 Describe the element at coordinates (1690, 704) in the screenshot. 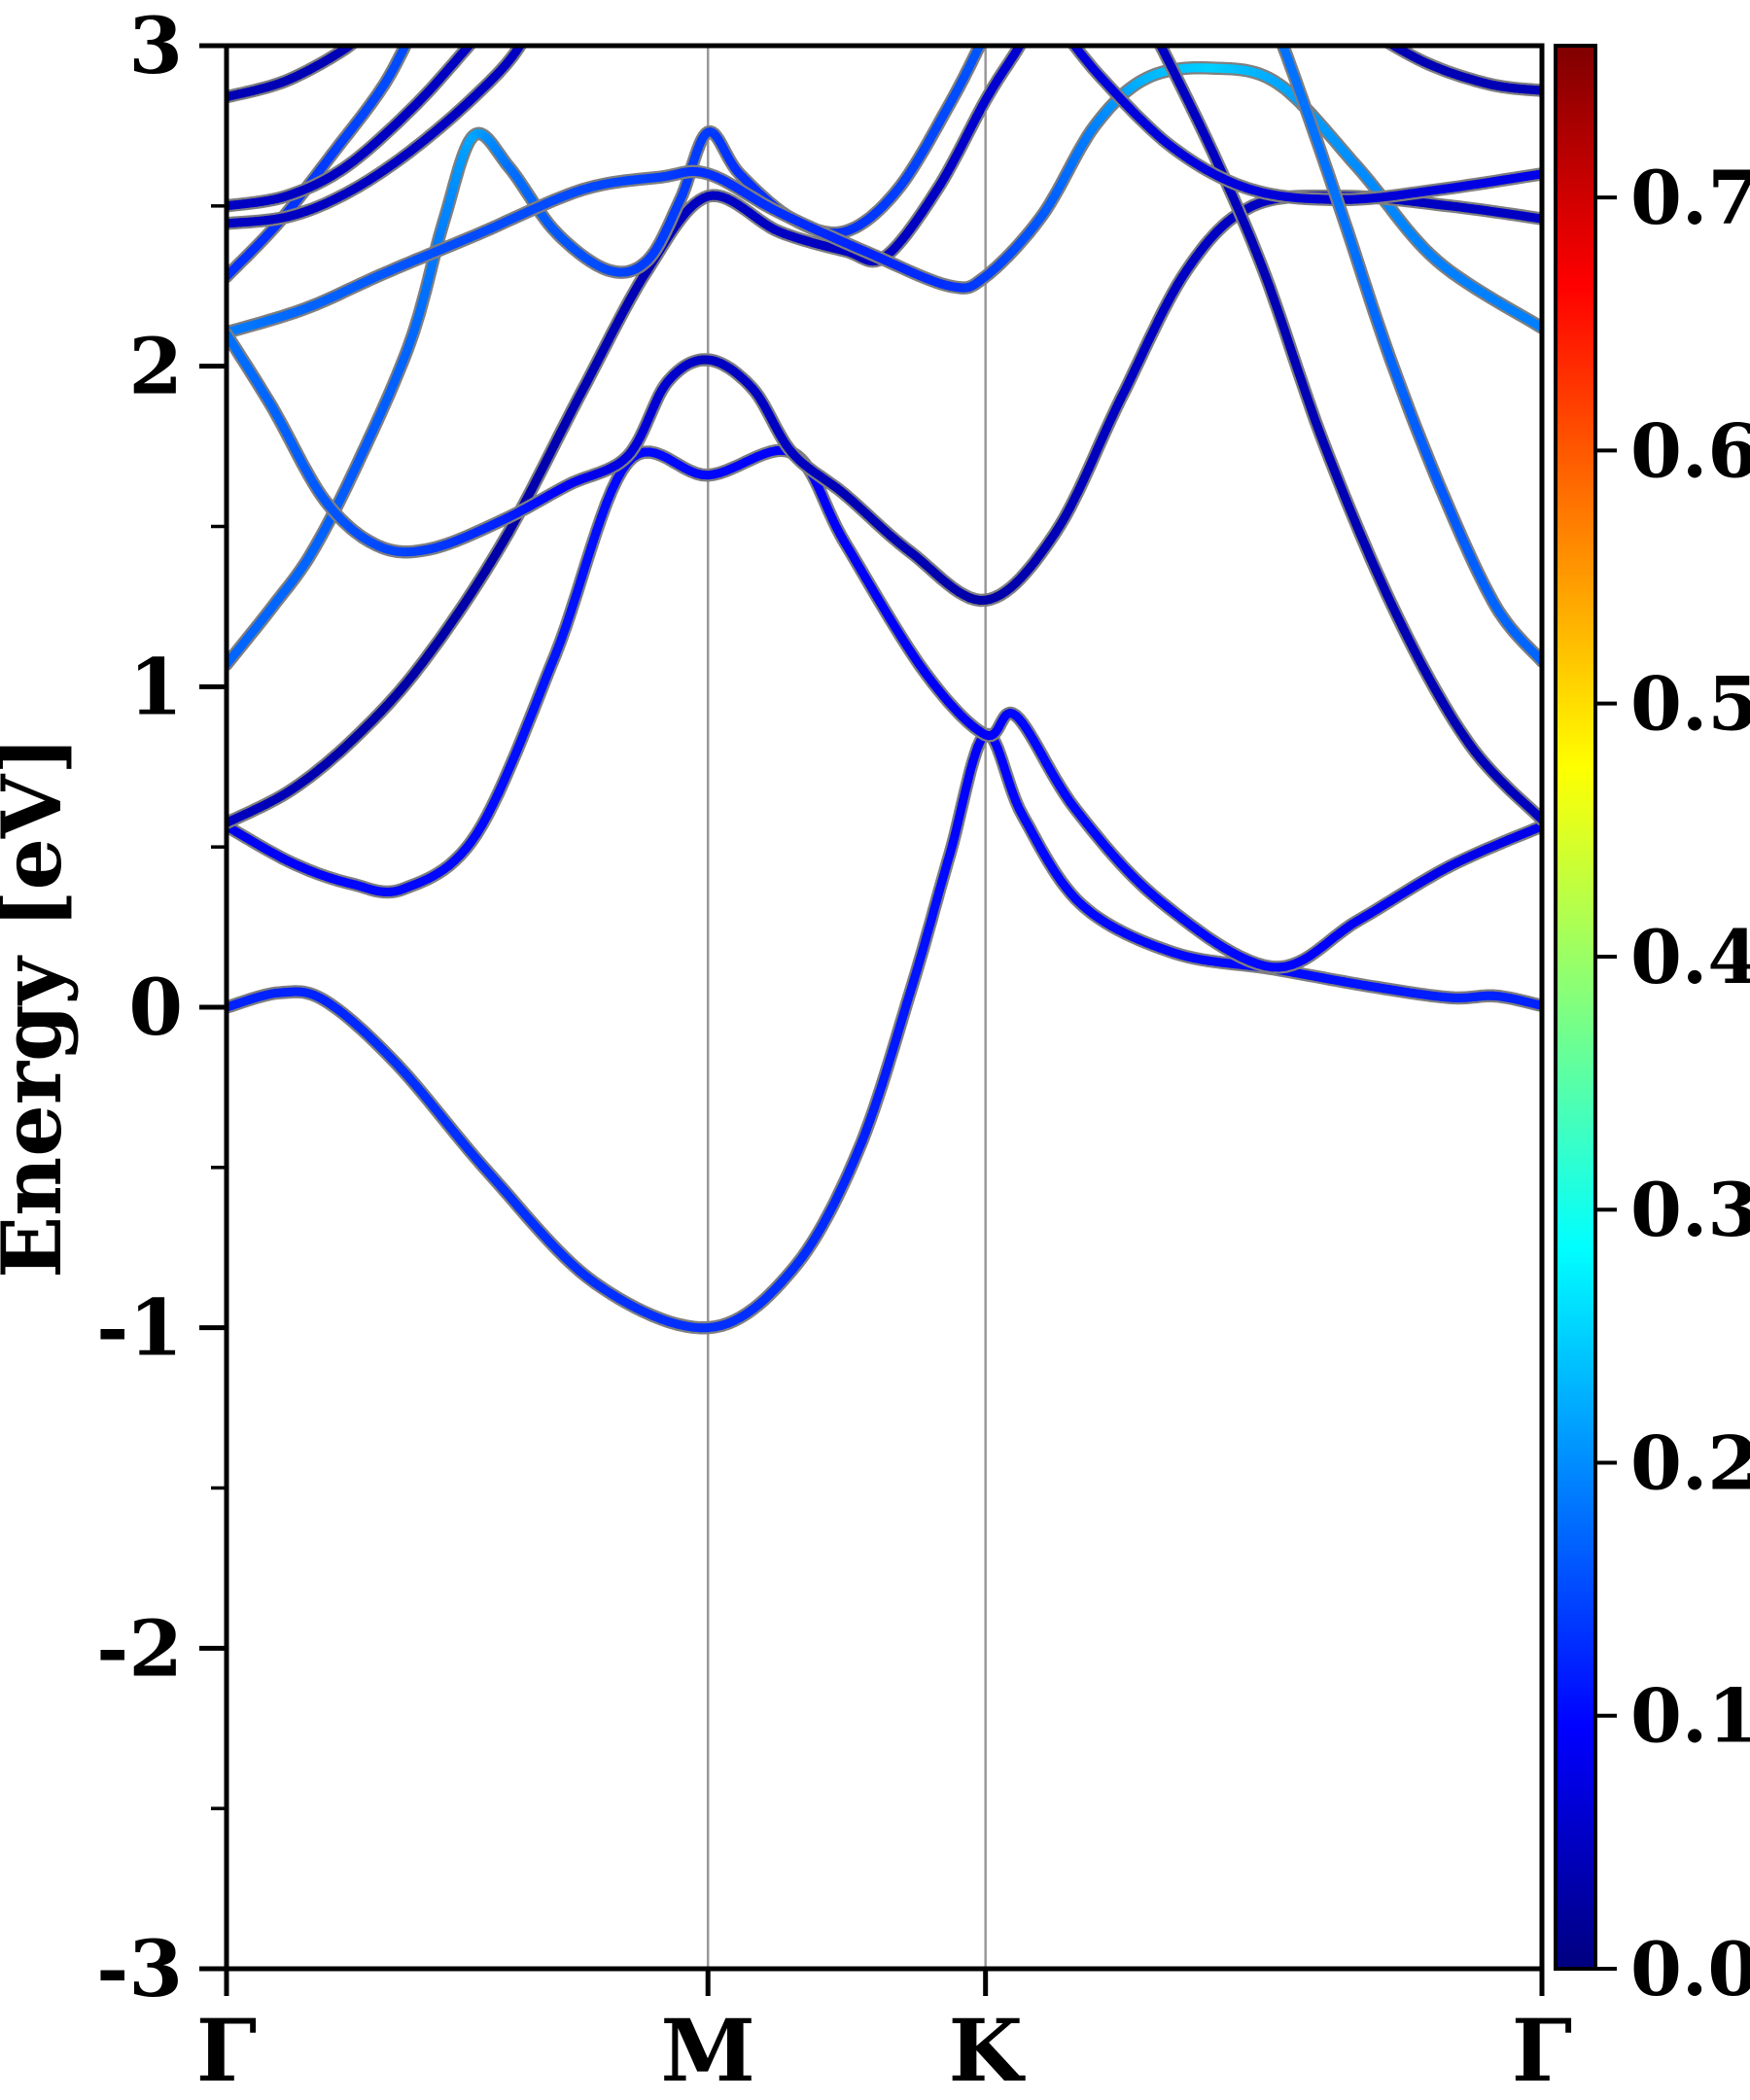

I see `colorbar-tick-label: 0.5` at that location.